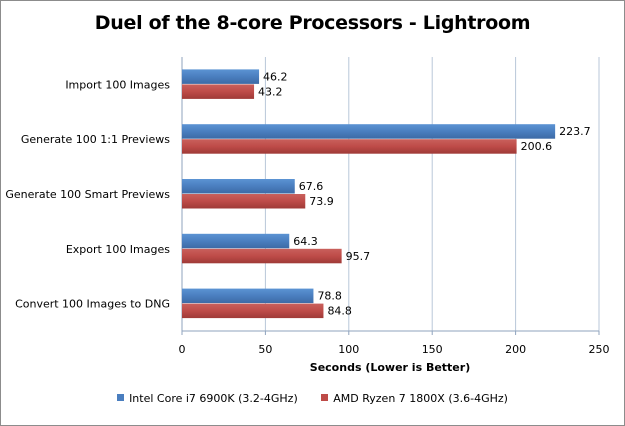  What do you see at coordinates (599, 349) in the screenshot?
I see `x-tick-label: 250` at bounding box center [599, 349].